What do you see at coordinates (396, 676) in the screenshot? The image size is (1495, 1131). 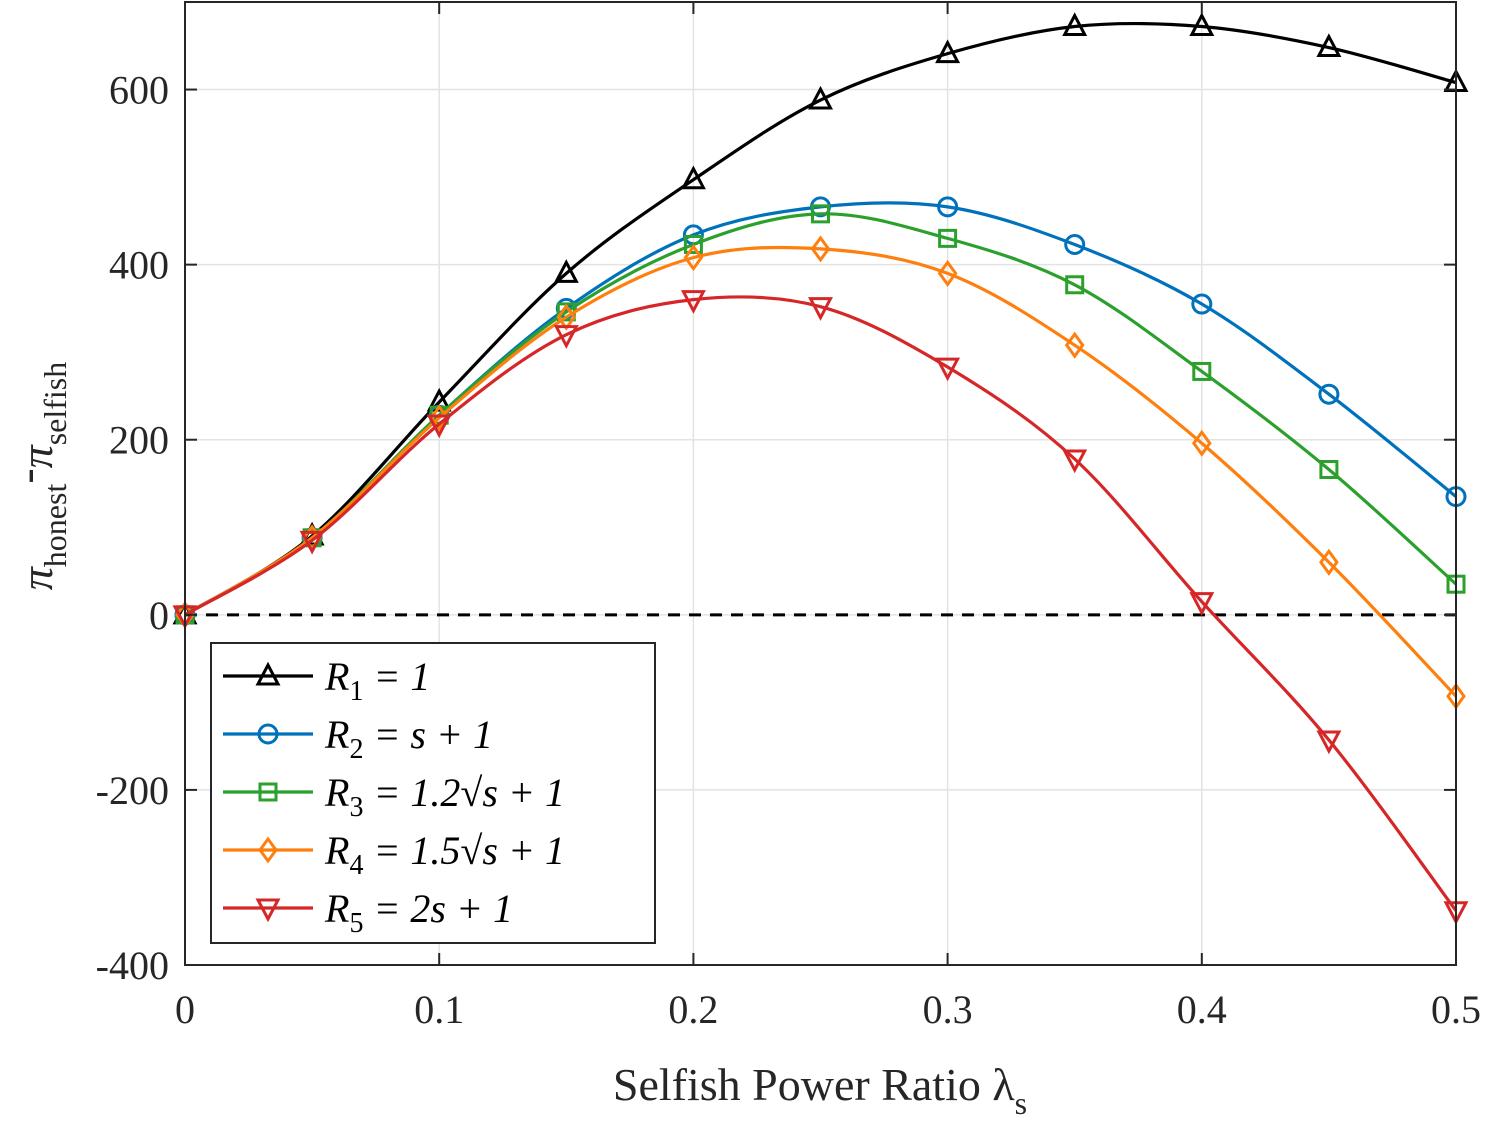 I see `legend-label-expr: = 1` at bounding box center [396, 676].